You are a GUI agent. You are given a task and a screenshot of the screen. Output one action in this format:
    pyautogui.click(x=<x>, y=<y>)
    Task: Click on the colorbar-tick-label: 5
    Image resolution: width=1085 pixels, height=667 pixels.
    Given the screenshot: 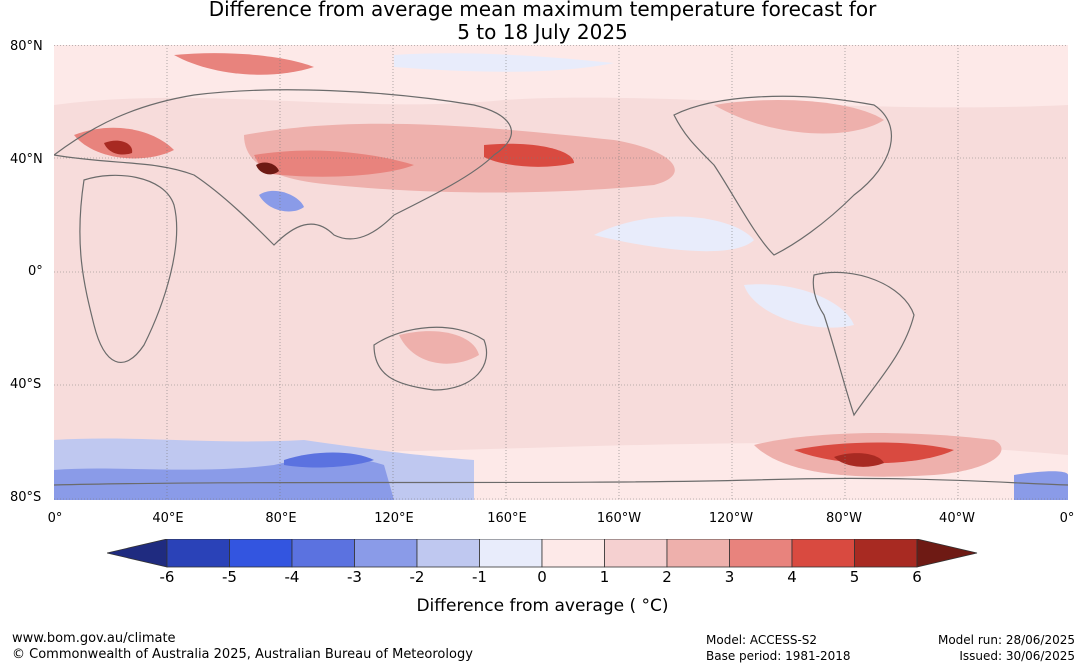 What is the action you would take?
    pyautogui.click(x=854, y=577)
    